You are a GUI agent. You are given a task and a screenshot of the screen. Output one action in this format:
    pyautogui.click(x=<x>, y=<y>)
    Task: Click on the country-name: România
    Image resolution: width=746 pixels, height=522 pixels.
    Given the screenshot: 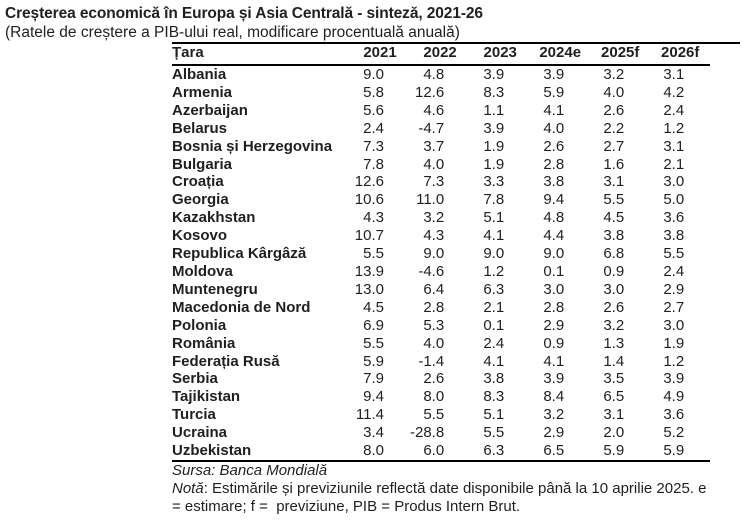 What is the action you would take?
    pyautogui.click(x=204, y=343)
    